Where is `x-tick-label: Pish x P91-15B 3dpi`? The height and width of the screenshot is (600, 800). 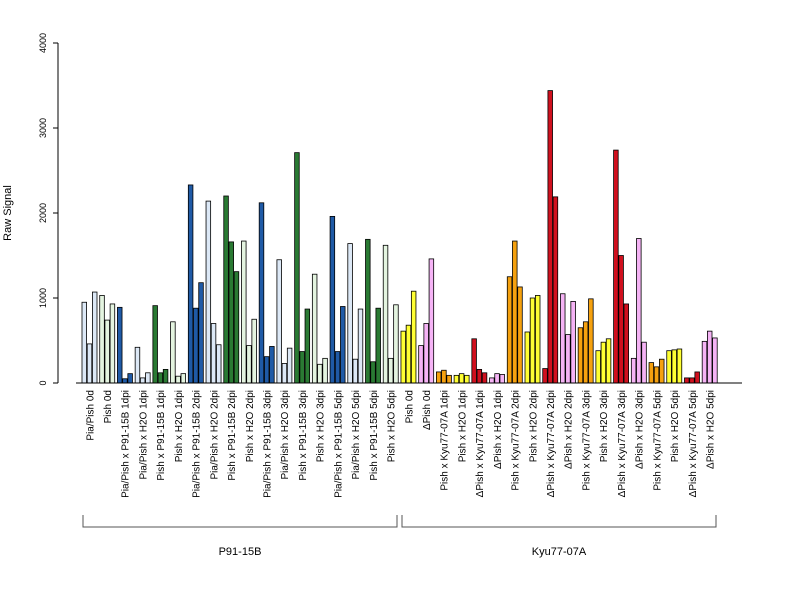
x-tick-label: Pish x P91-15B 3dpi is located at coordinates (303, 435).